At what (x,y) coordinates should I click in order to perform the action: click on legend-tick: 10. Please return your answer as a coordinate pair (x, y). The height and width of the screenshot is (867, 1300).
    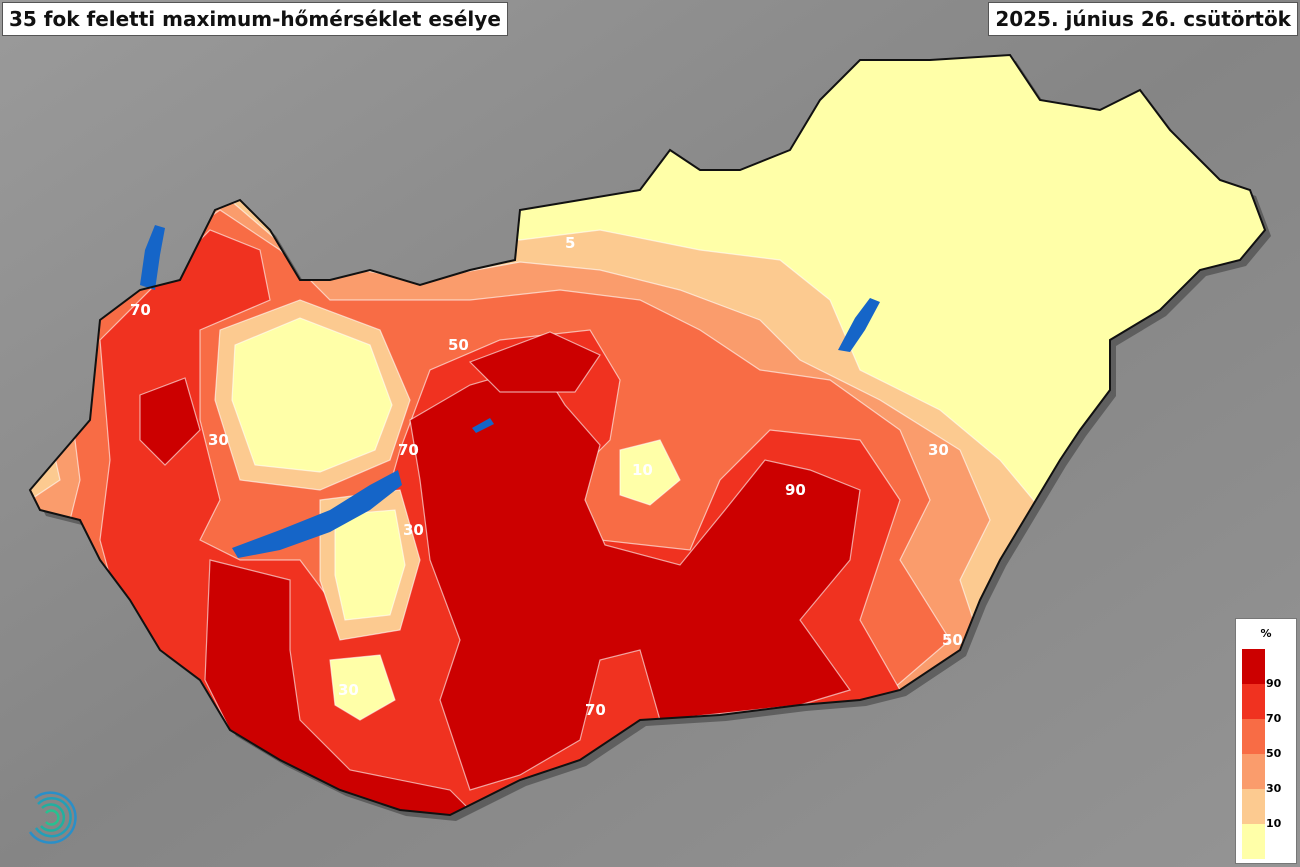
    Looking at the image, I should click on (1274, 823).